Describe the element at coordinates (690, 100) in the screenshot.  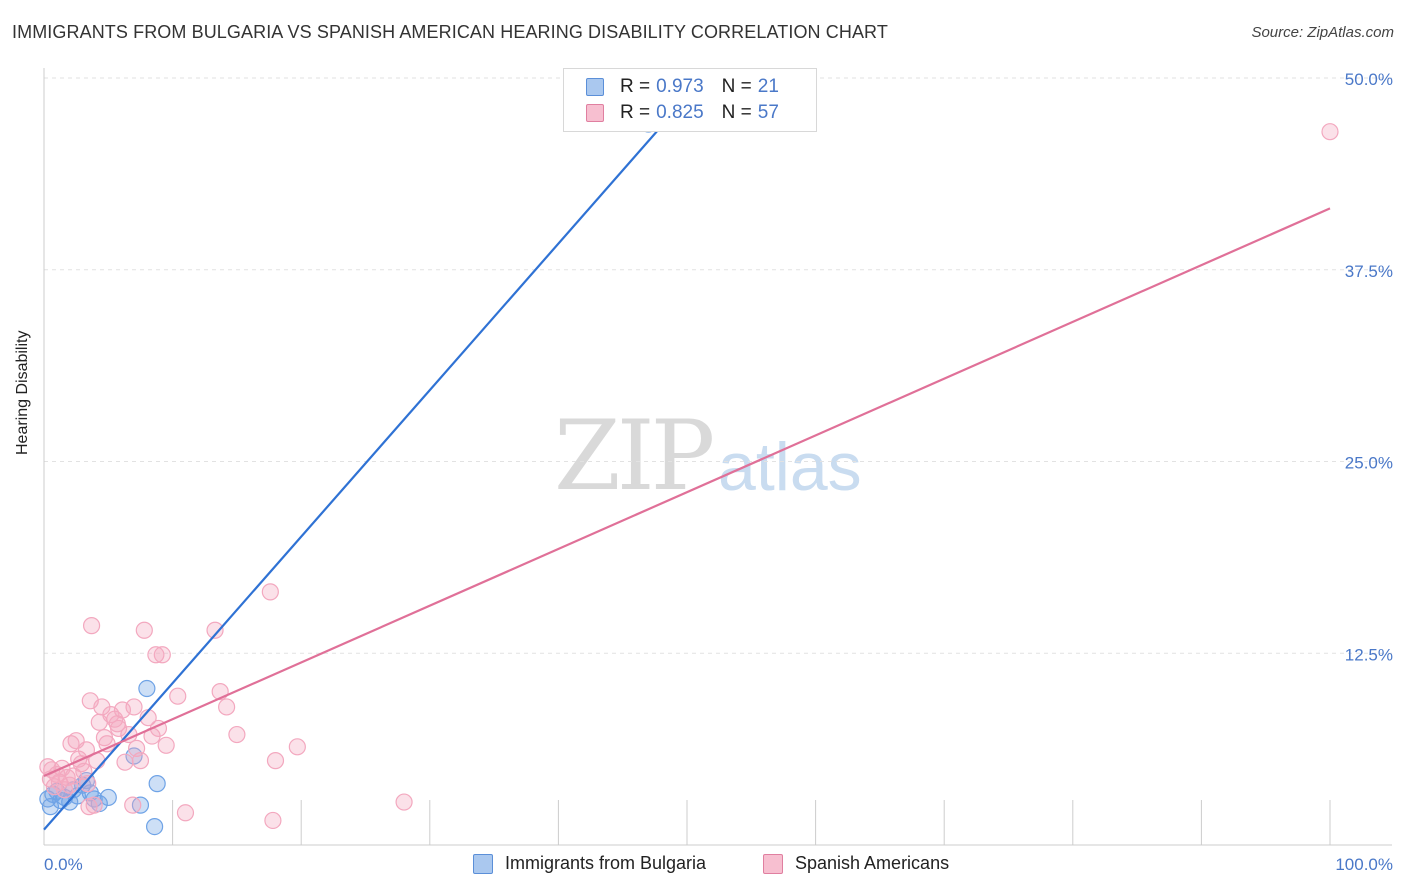
I see `legend: R = 0.973 N = 21 R = 0.825 N = 57` at that location.